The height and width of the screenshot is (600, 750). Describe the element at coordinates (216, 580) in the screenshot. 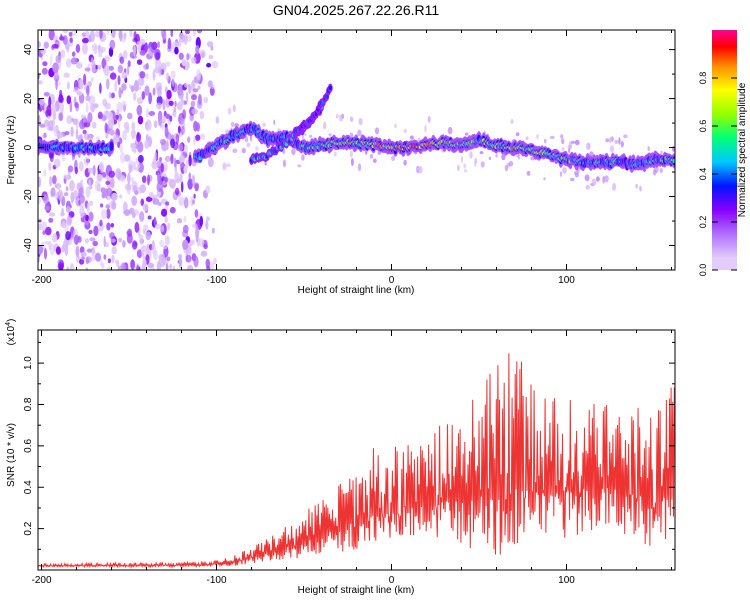

I see `x-tick-label: -100` at that location.